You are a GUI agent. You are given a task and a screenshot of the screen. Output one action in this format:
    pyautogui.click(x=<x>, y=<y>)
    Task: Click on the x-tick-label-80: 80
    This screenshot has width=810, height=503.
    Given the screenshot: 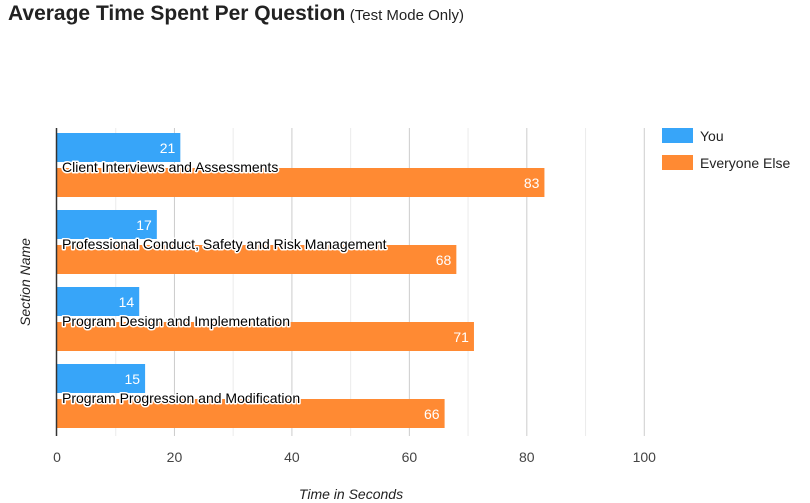 What is the action you would take?
    pyautogui.click(x=527, y=457)
    